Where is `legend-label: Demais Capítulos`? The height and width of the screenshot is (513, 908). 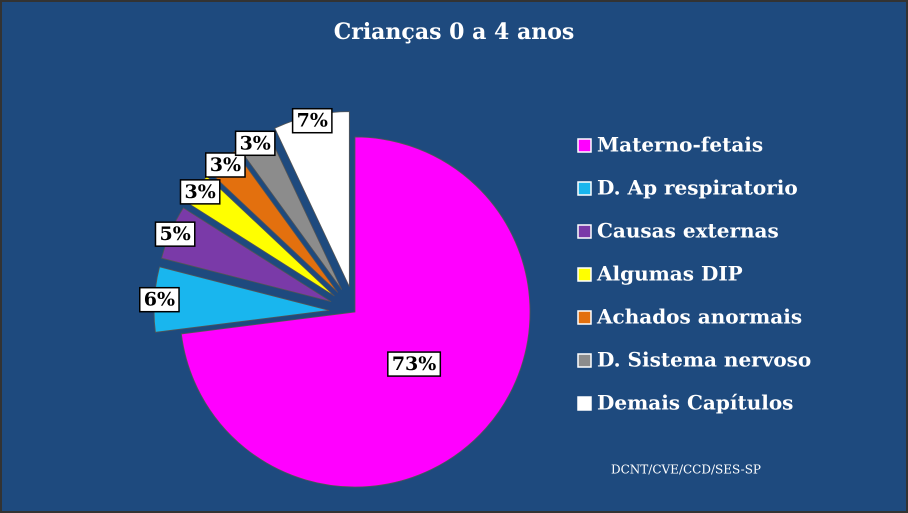
legend-label: Demais Capítulos is located at coordinates (695, 403).